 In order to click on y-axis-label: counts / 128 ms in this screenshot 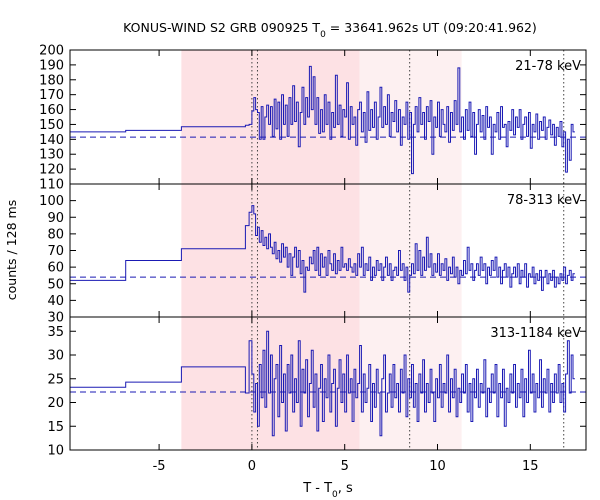, I will do `click(11, 250)`.